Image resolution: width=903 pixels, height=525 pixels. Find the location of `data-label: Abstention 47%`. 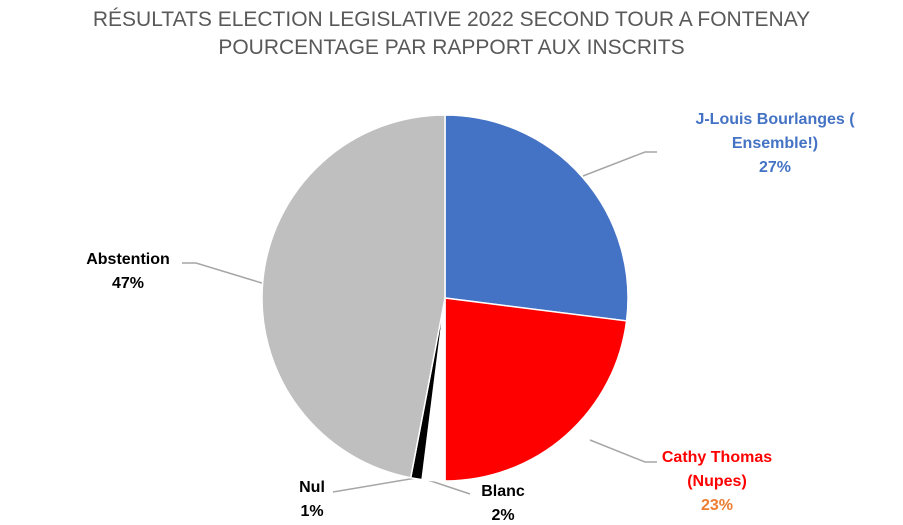

data-label: Abstention 47% is located at coordinates (128, 272).